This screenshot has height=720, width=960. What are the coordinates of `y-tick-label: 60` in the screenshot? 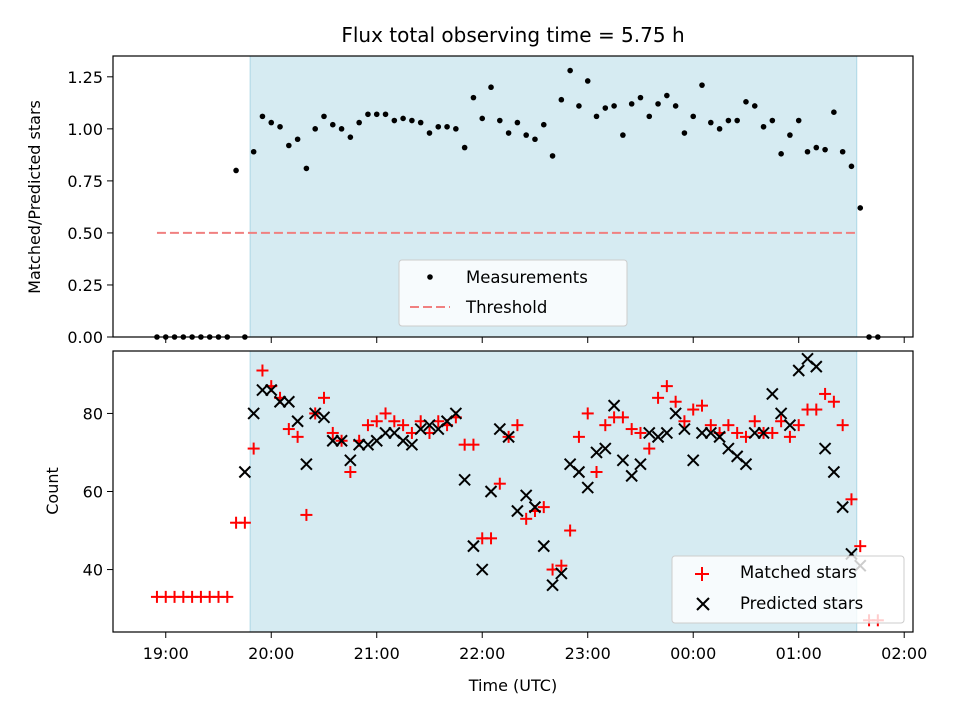 It's located at (93, 492).